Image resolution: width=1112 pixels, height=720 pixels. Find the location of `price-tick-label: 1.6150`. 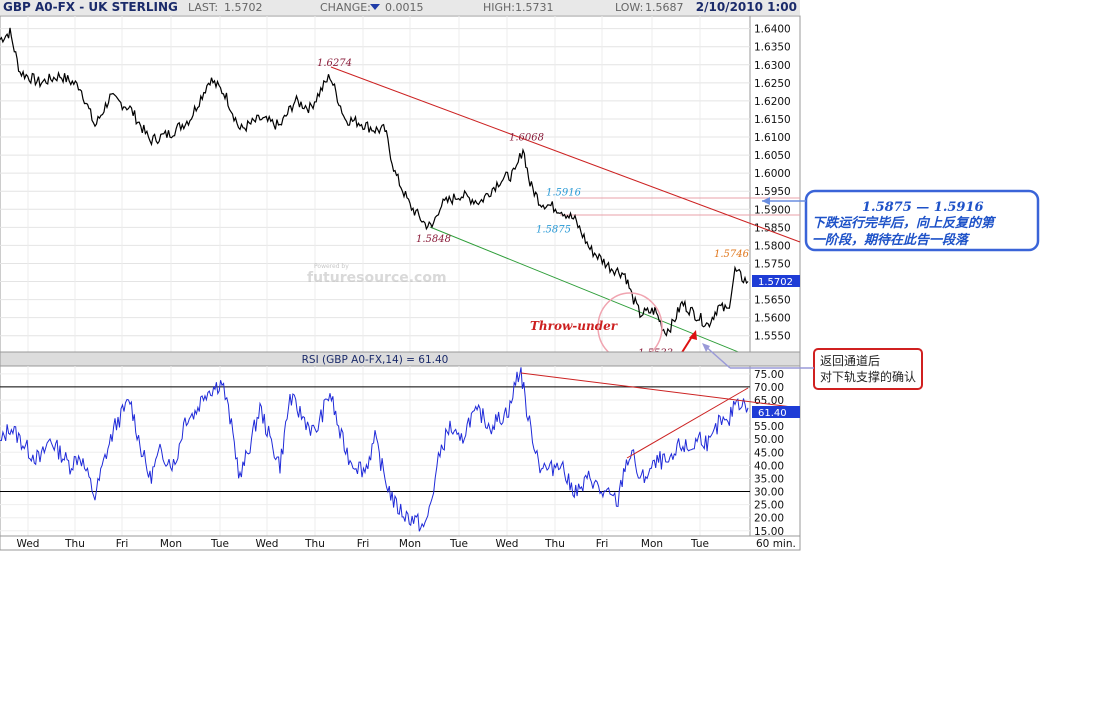

price-tick-label: 1.6150 is located at coordinates (772, 120).